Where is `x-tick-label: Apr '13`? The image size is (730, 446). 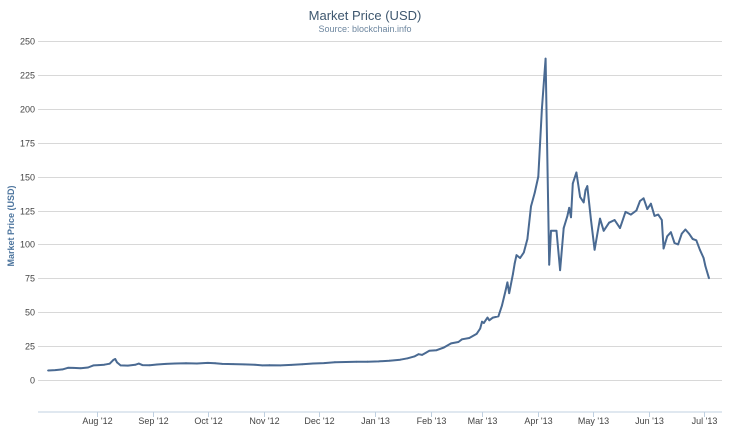 x-tick-label: Apr '13 is located at coordinates (538, 421).